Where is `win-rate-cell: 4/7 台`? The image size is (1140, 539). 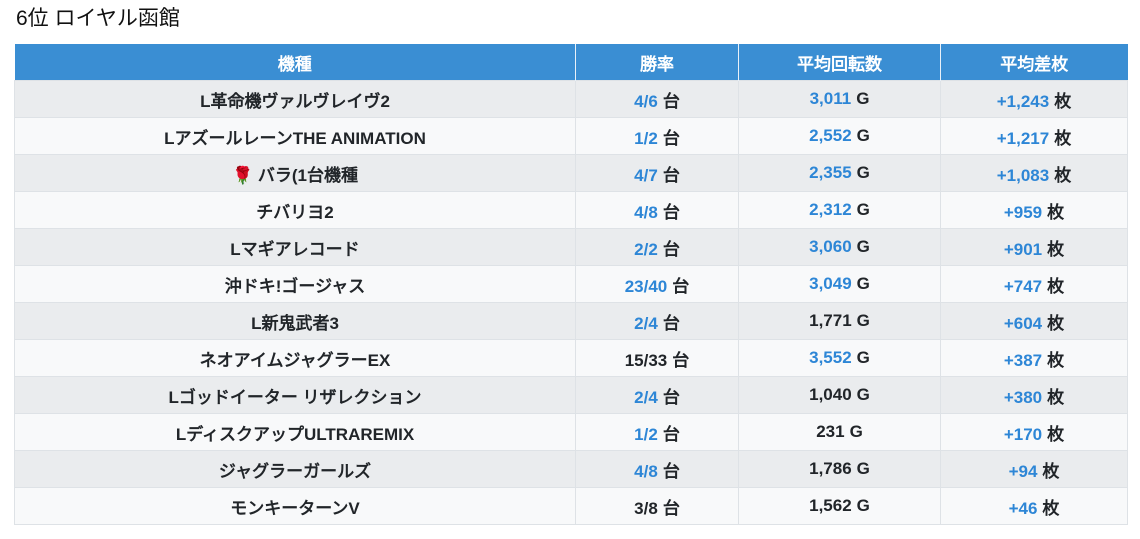 win-rate-cell: 4/7 台 is located at coordinates (657, 173).